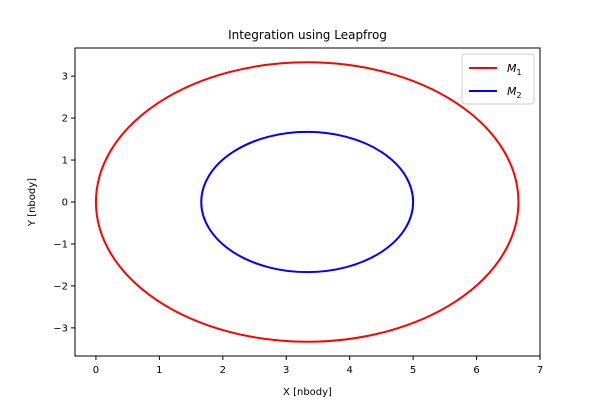 The height and width of the screenshot is (404, 600). Describe the element at coordinates (349, 370) in the screenshot. I see `x-tick-label: 4` at that location.